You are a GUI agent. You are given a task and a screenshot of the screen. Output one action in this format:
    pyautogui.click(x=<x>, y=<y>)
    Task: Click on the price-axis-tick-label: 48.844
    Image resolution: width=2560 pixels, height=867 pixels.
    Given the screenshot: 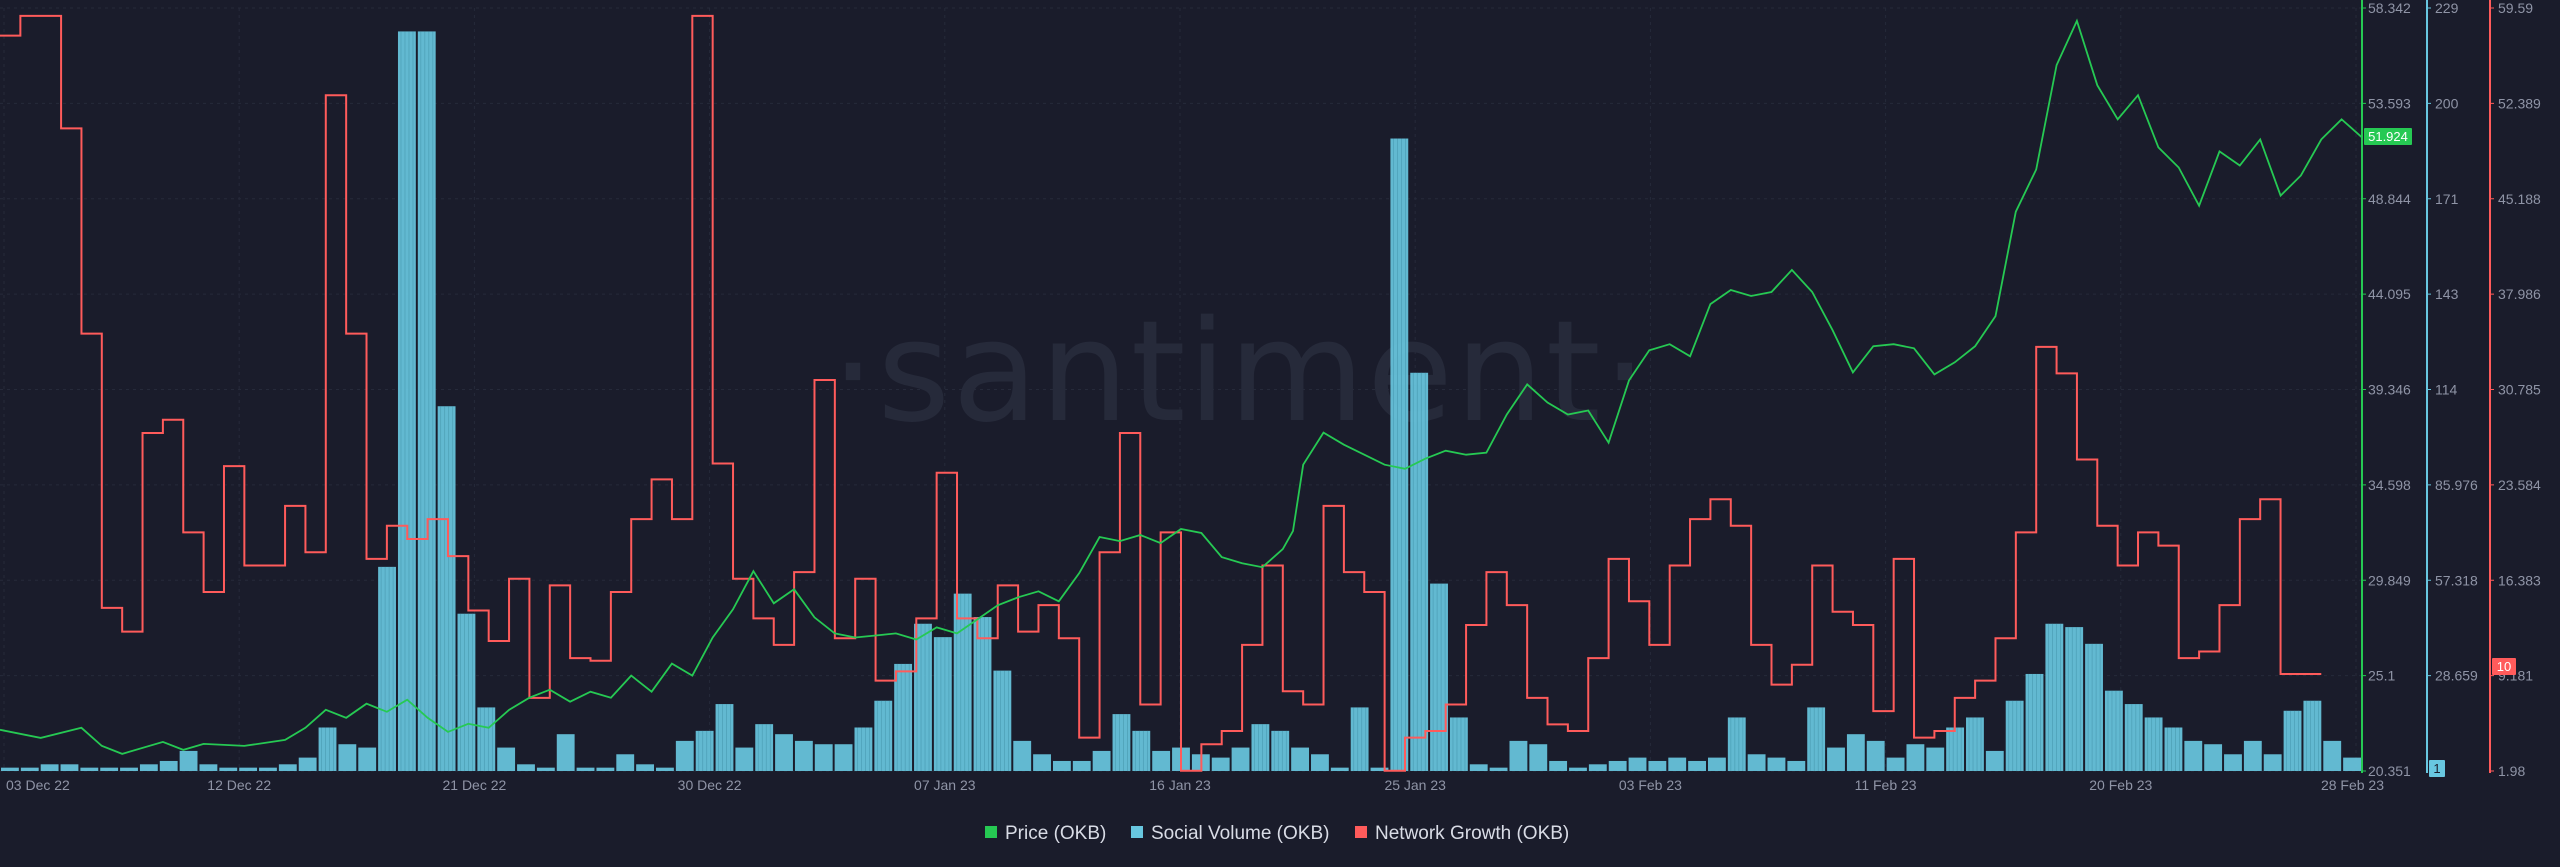 What is the action you would take?
    pyautogui.click(x=2389, y=199)
    